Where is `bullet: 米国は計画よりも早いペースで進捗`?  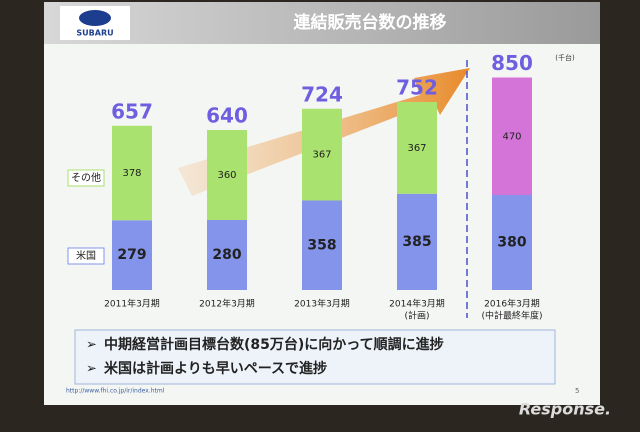
bullet: 米国は計画よりも早いペースで進捗 is located at coordinates (215, 368).